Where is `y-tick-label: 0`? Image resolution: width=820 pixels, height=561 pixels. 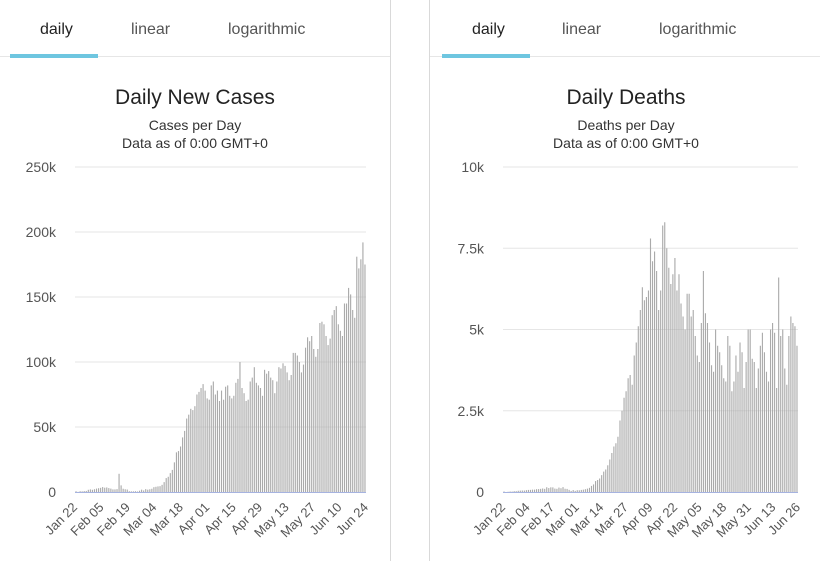 y-tick-label: 0 is located at coordinates (52, 492).